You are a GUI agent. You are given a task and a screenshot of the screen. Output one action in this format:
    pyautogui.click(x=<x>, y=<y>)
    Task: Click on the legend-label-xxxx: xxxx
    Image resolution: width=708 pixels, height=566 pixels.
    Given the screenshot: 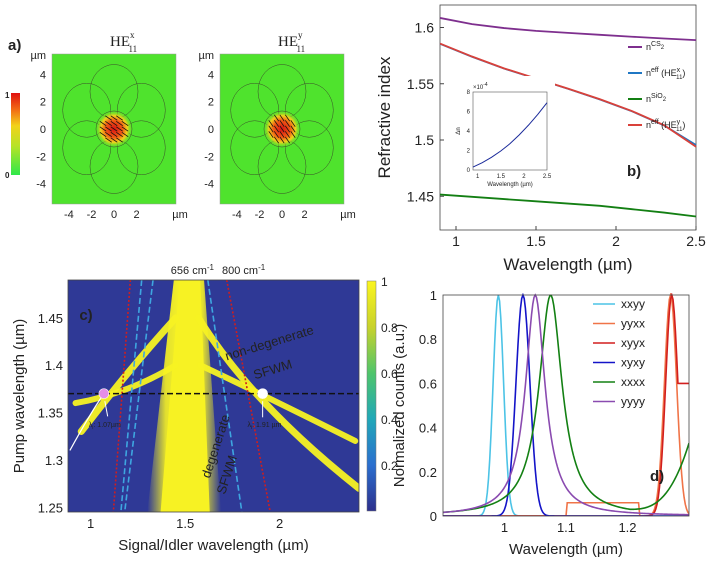 What is the action you would take?
    pyautogui.click(x=633, y=382)
    